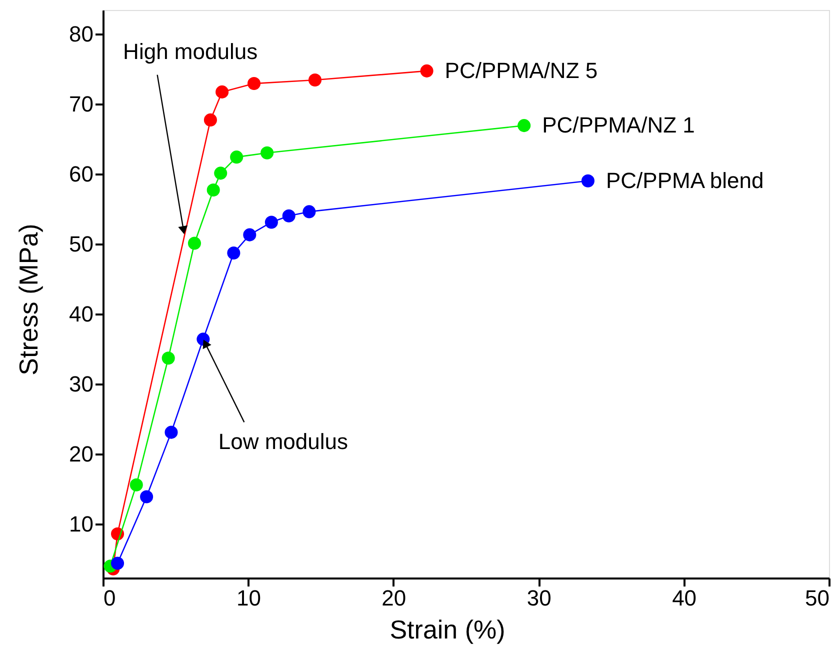 The height and width of the screenshot is (652, 837). Describe the element at coordinates (248, 598) in the screenshot. I see `x-tick-label: 10` at that location.